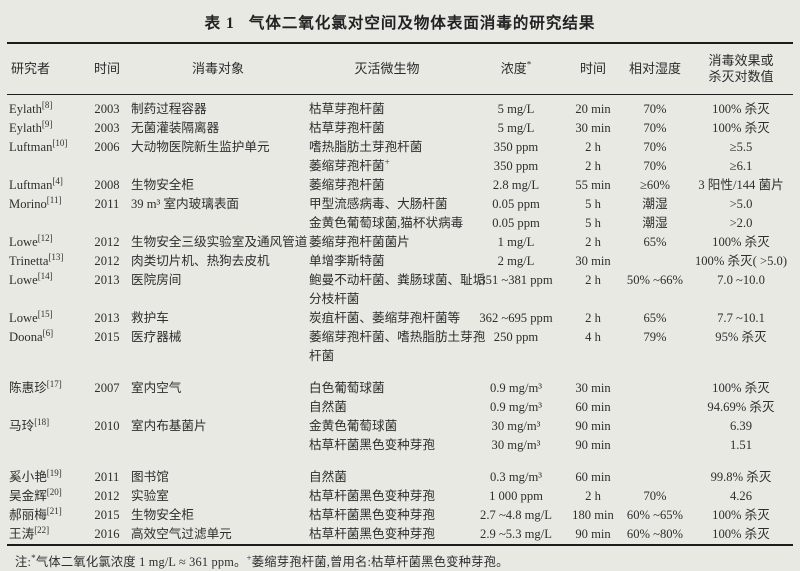 Image resolution: width=800 pixels, height=571 pixels. Describe the element at coordinates (741, 147) in the screenshot. I see `cell-effect: ≥5.5` at that location.